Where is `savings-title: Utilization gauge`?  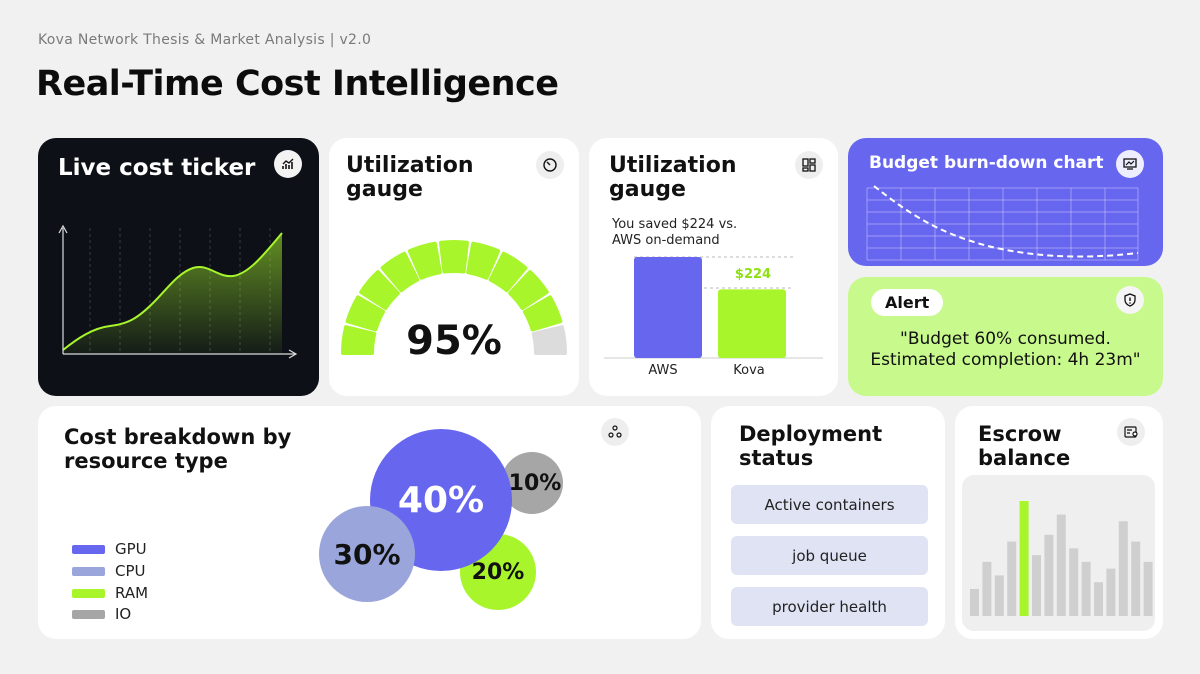
savings-title: Utilization gauge is located at coordinates (673, 177).